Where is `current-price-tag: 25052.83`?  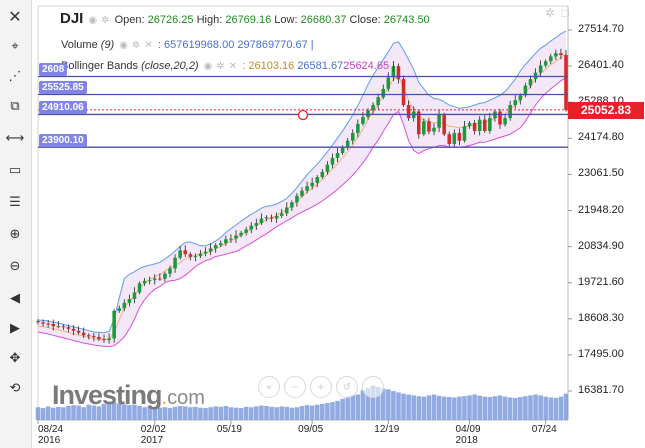
current-price-tag: 25052.83 is located at coordinates (606, 110).